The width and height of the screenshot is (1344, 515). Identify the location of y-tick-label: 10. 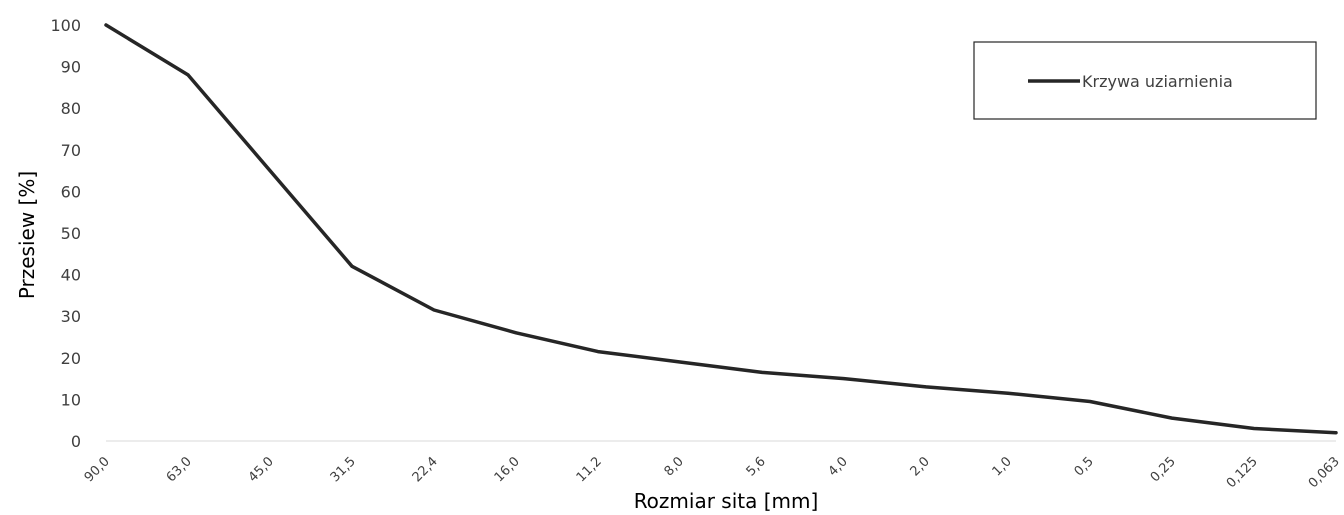
(71, 399).